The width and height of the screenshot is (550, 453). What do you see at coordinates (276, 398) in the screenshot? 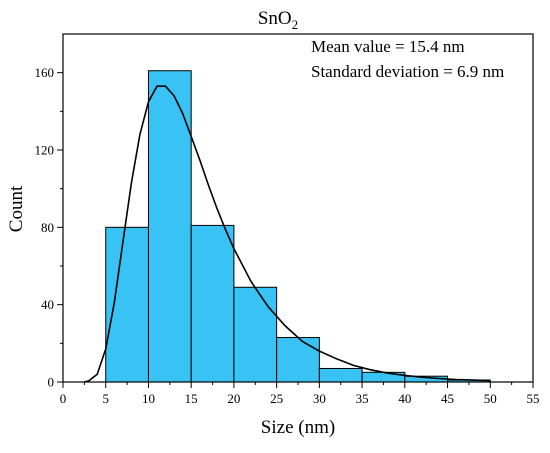
I see `x-tick-label: 25` at bounding box center [276, 398].